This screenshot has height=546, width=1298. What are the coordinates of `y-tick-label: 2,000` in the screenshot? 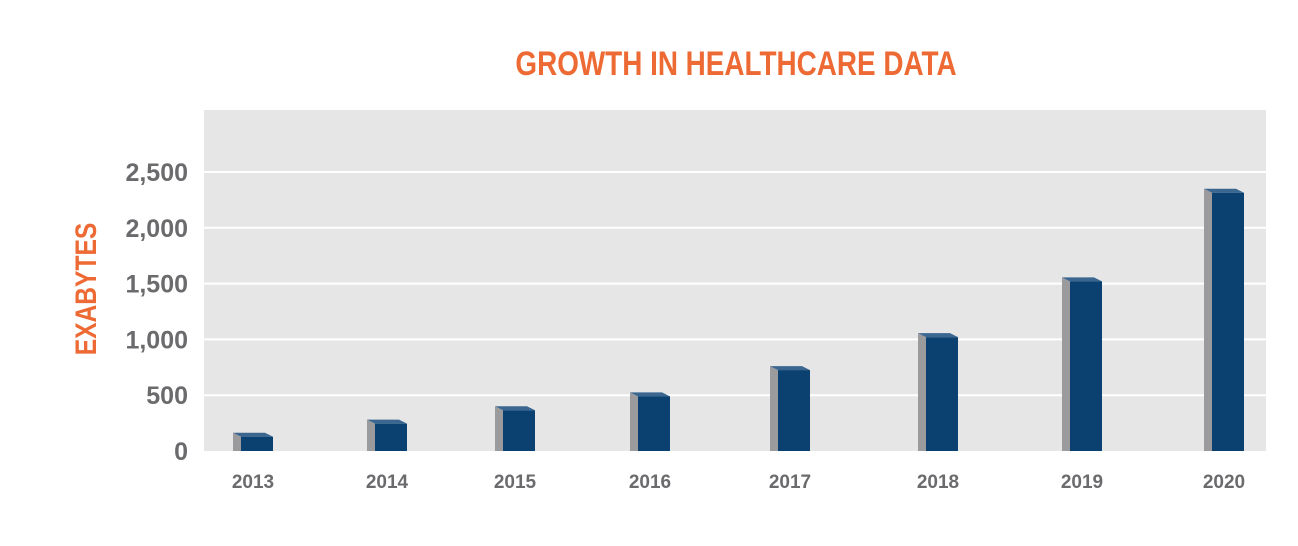 It's located at (156, 229).